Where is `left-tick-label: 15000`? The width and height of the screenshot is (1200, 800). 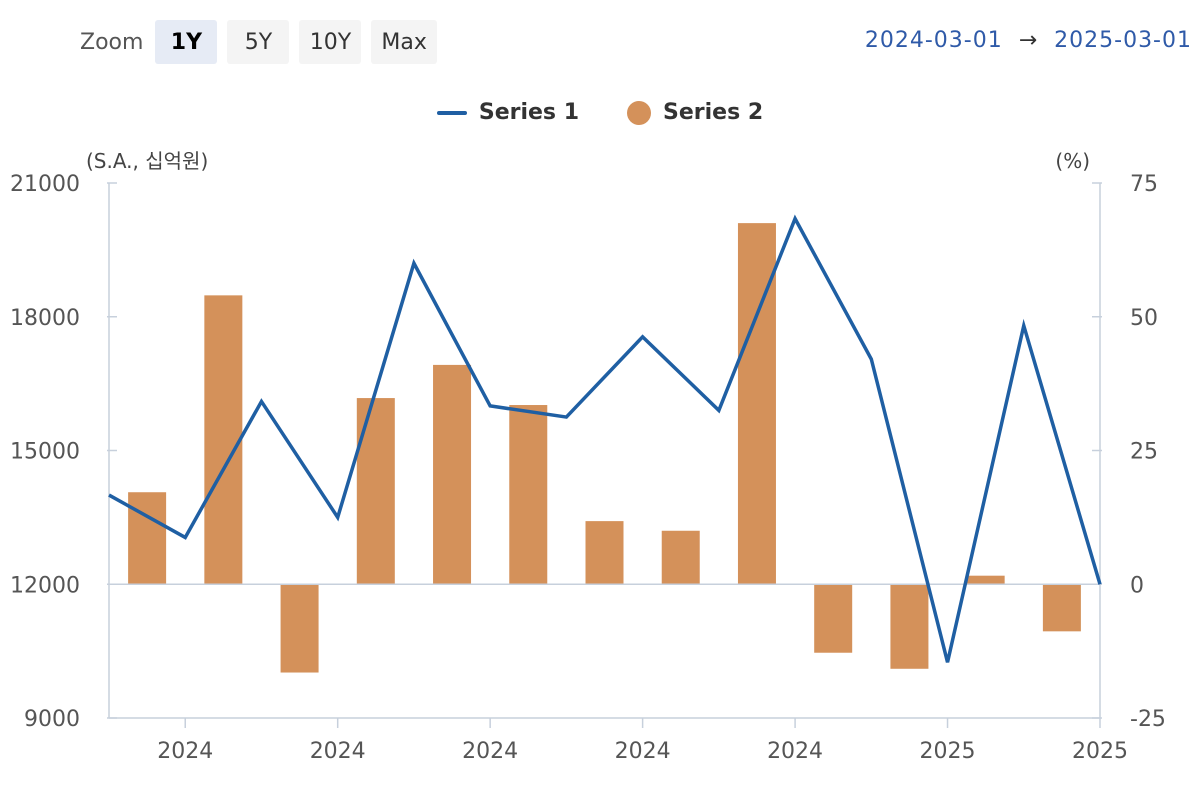
left-tick-label: 15000 is located at coordinates (45, 452).